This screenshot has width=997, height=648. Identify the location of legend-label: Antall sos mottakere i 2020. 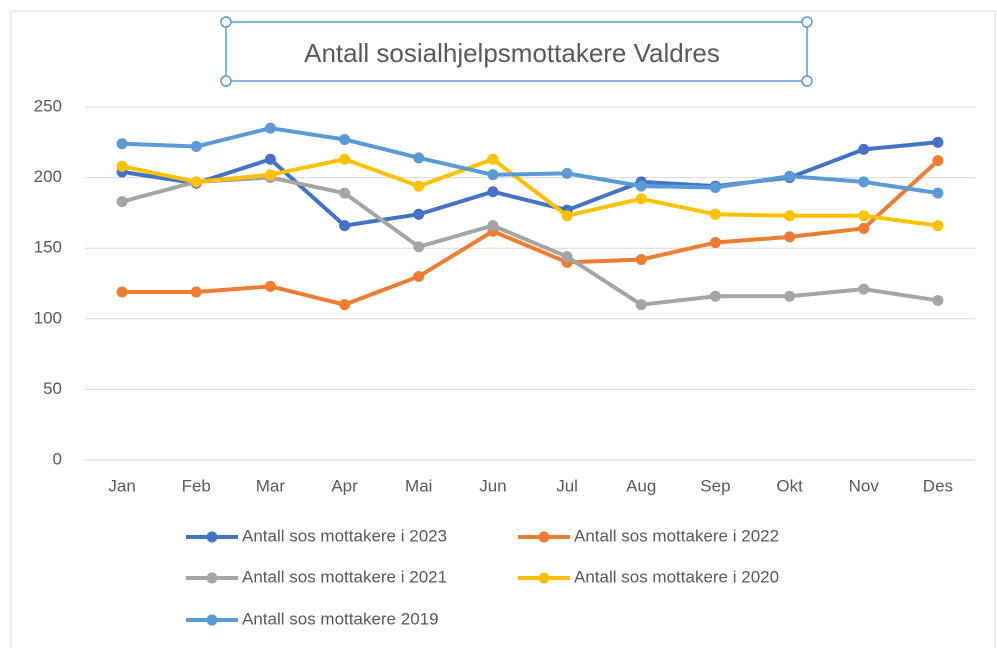
(676, 576).